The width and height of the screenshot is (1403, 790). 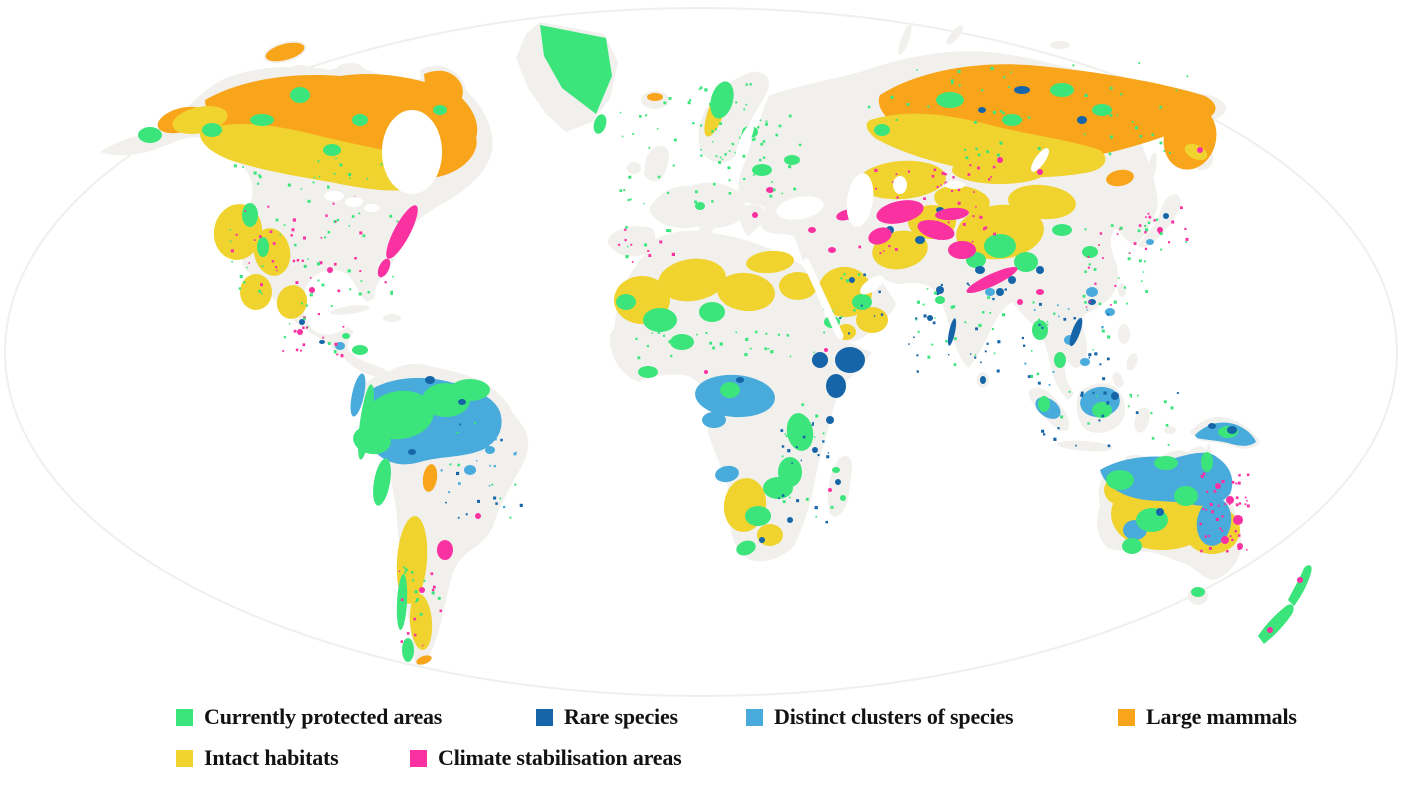 I want to click on water-holes-shape, so click(x=372, y=208).